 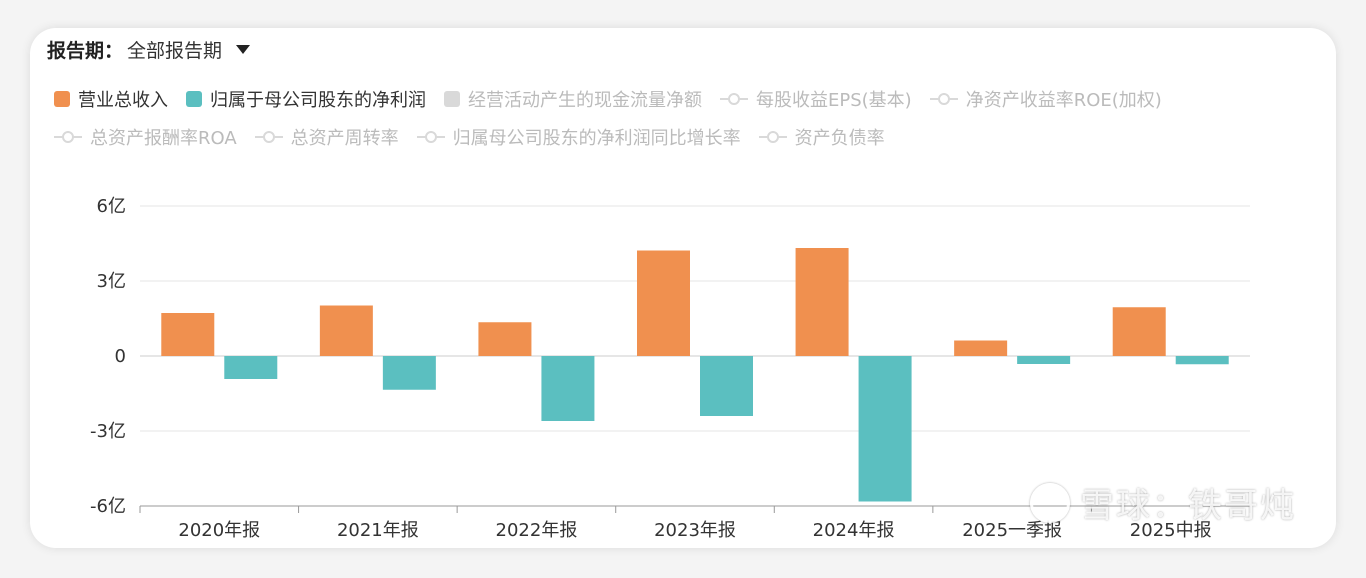 What do you see at coordinates (318, 100) in the screenshot?
I see `legend-label: 归属于母公司股东的净利润` at bounding box center [318, 100].